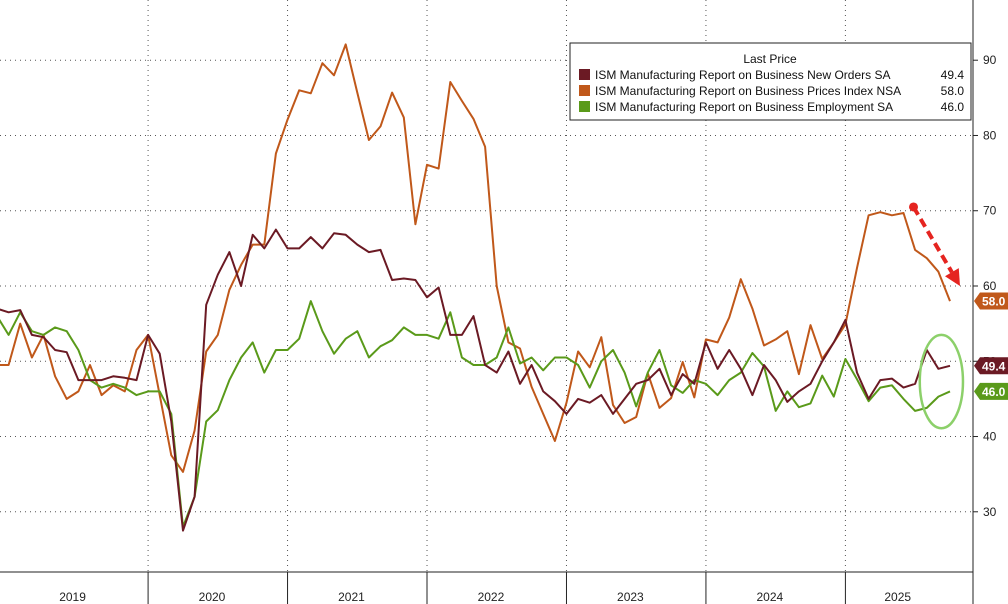 This screenshot has width=1008, height=604. What do you see at coordinates (584, 74) in the screenshot?
I see `legend-swatch-new-orders` at bounding box center [584, 74].